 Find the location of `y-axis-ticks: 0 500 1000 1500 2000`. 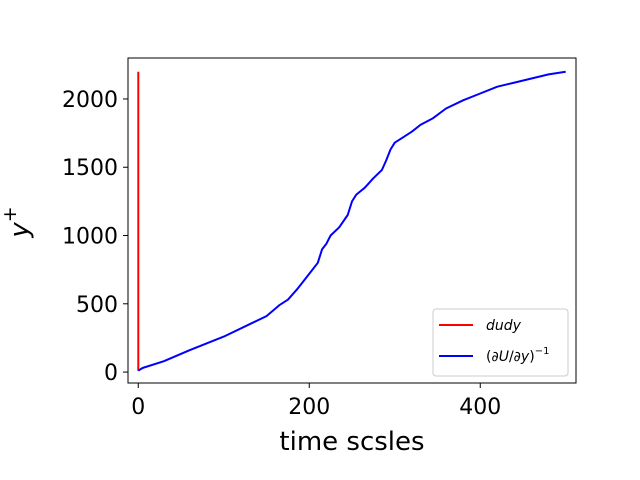

y-axis-ticks: 0 500 1000 1500 2000 is located at coordinates (95, 237).